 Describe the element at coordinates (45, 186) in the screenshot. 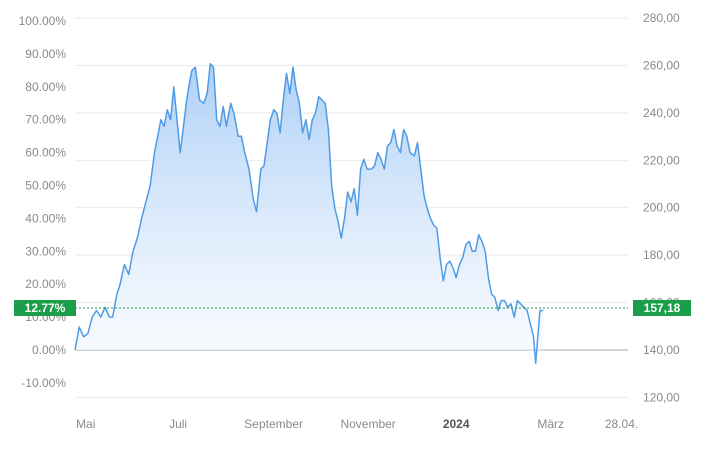

I see `y-left-tick-label: 50.00%` at that location.